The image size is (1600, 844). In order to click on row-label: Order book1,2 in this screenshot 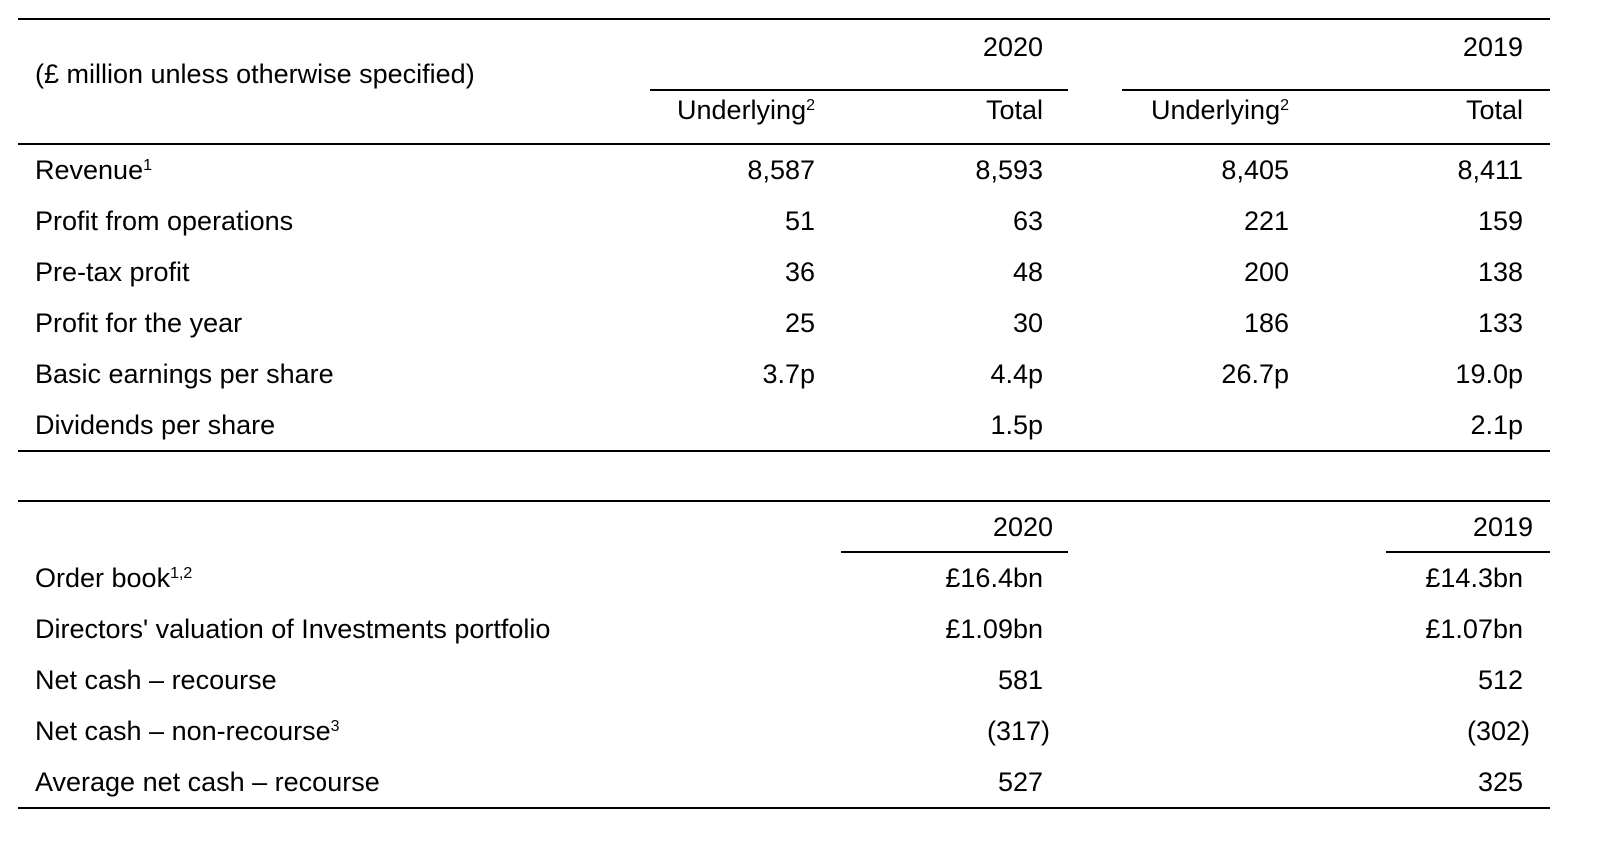, I will do `click(113, 578)`.